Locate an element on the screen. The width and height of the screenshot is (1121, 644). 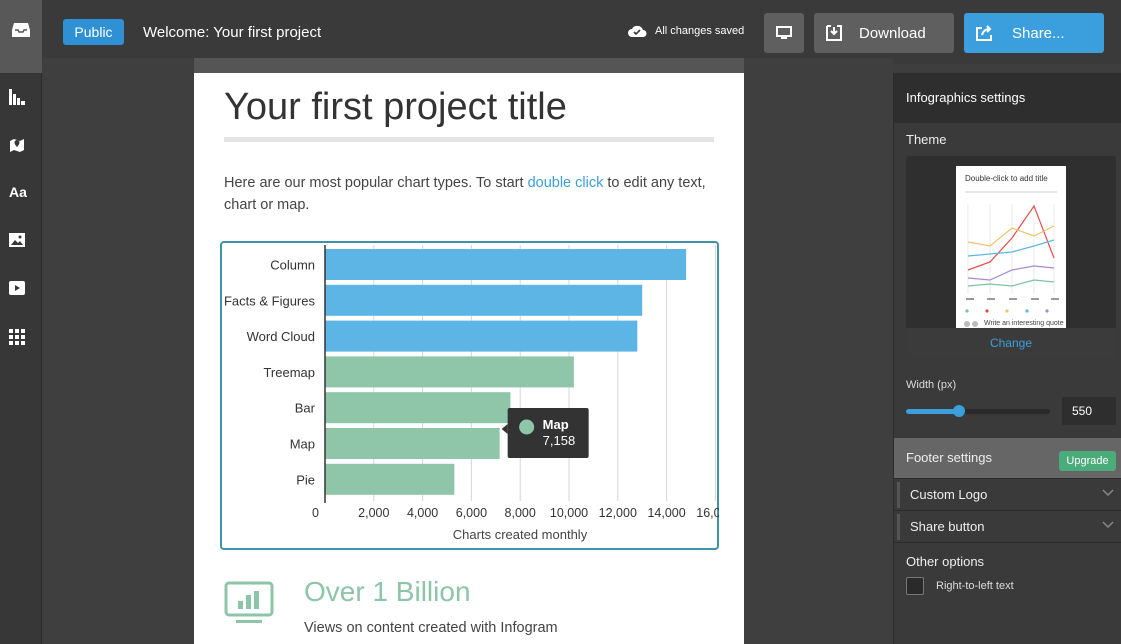
text-icon: Aa is located at coordinates (18, 192).